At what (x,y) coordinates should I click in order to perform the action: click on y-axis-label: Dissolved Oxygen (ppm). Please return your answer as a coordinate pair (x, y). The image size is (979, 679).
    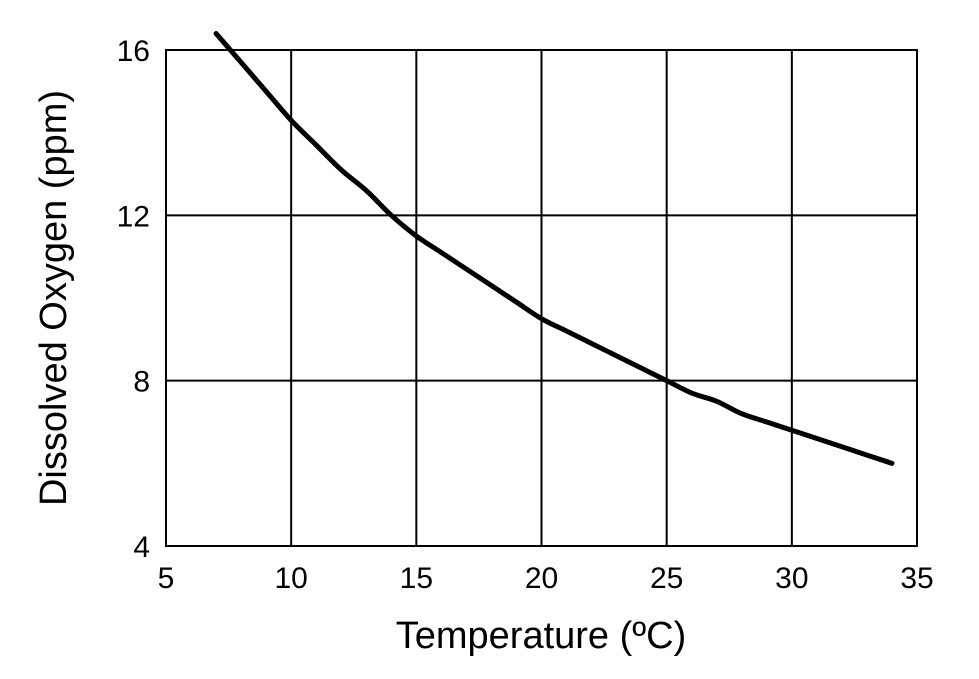
    Looking at the image, I should click on (54, 298).